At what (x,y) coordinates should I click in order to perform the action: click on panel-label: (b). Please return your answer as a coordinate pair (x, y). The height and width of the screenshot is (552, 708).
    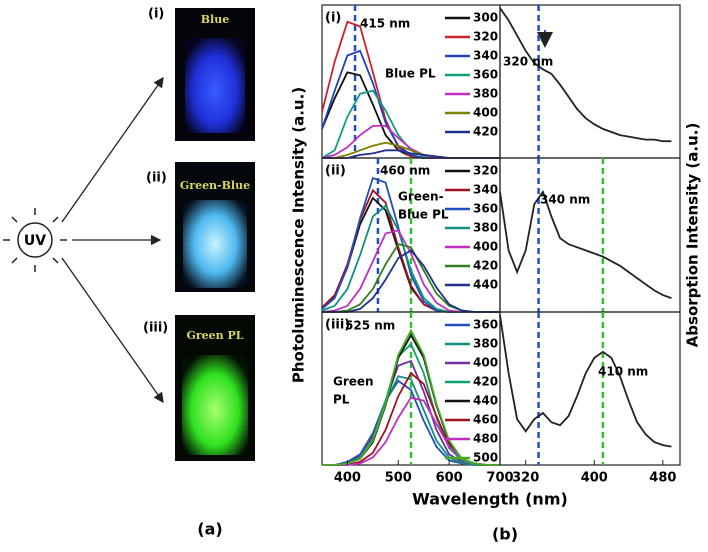
    Looking at the image, I should click on (505, 534).